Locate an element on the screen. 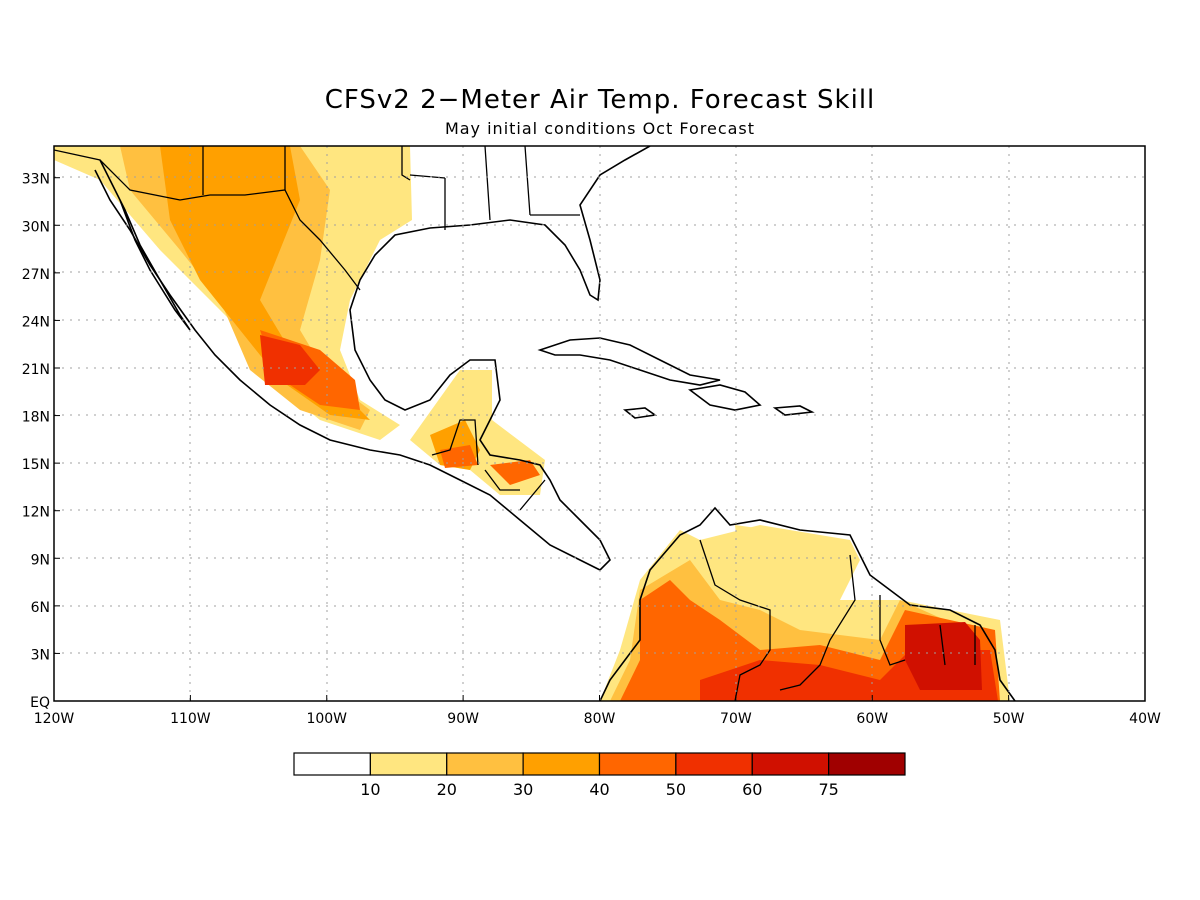 The image size is (1200, 900). lat-tick-label: 33N is located at coordinates (36, 180).